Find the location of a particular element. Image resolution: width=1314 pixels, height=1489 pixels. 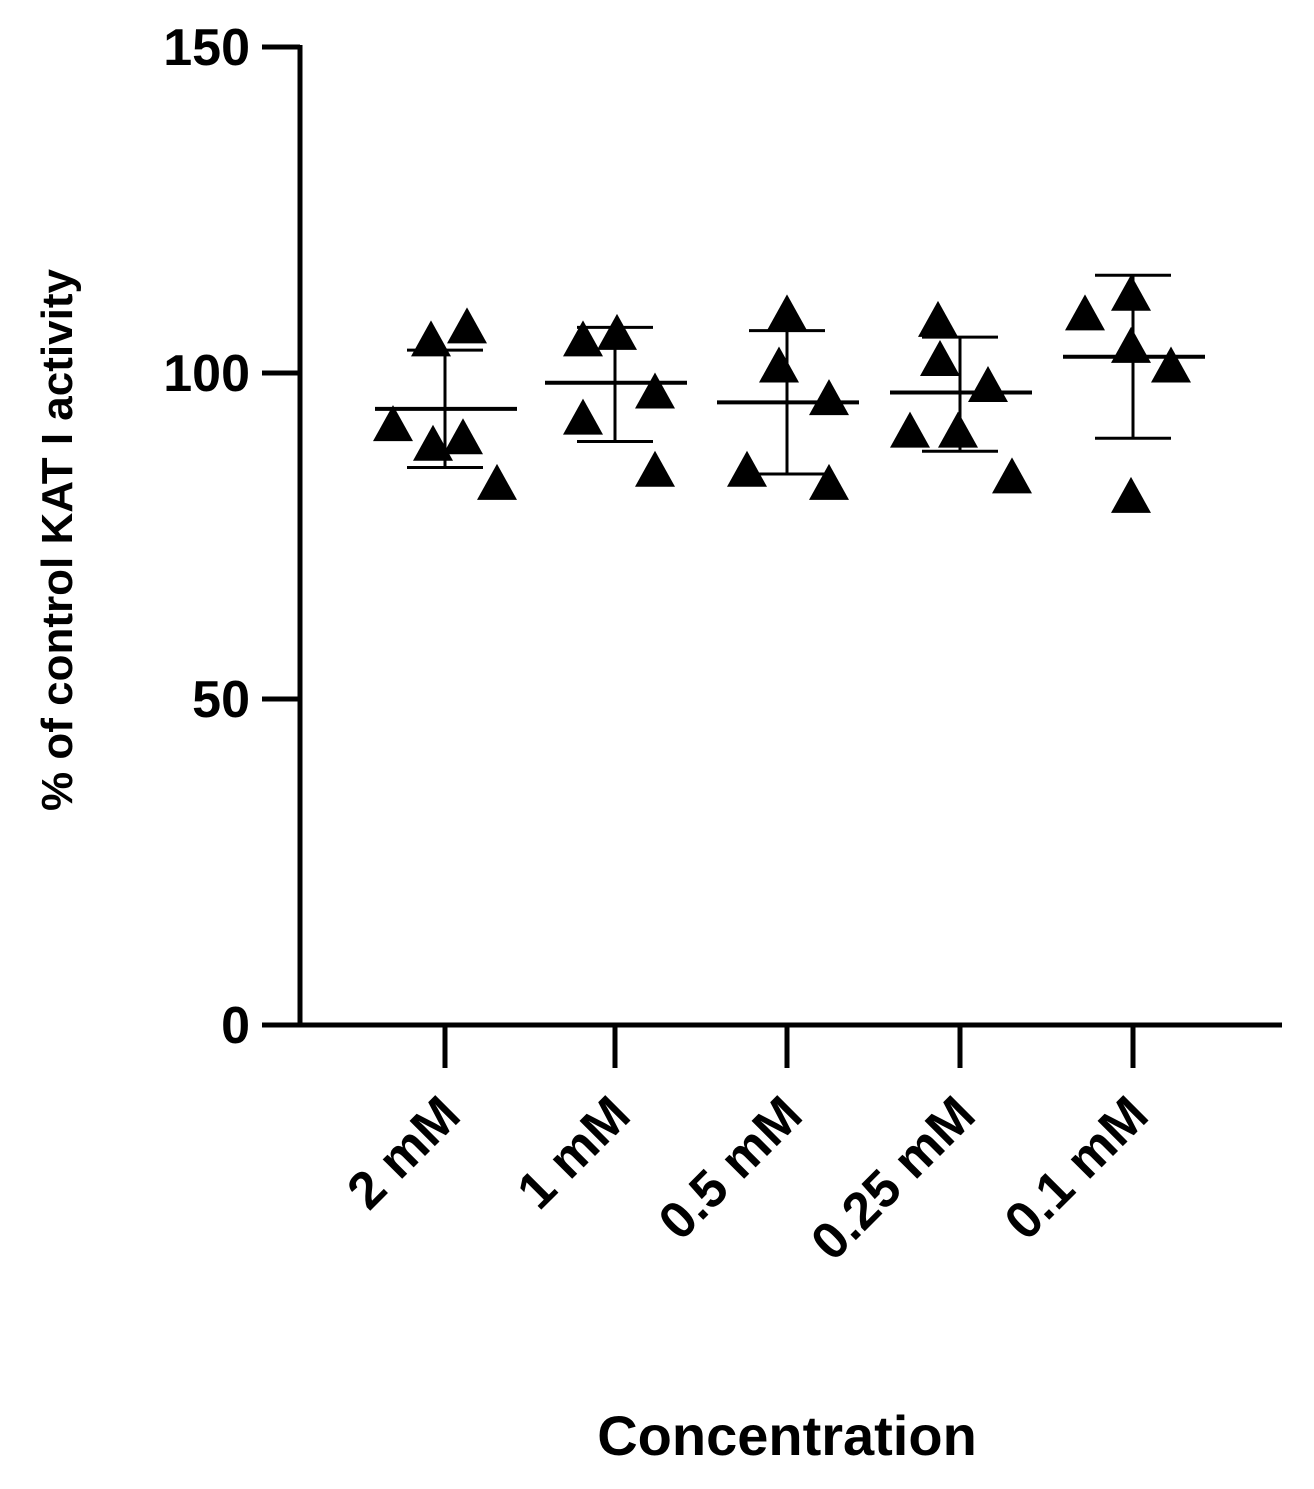

y-tick-label: 150 is located at coordinates (206, 48).